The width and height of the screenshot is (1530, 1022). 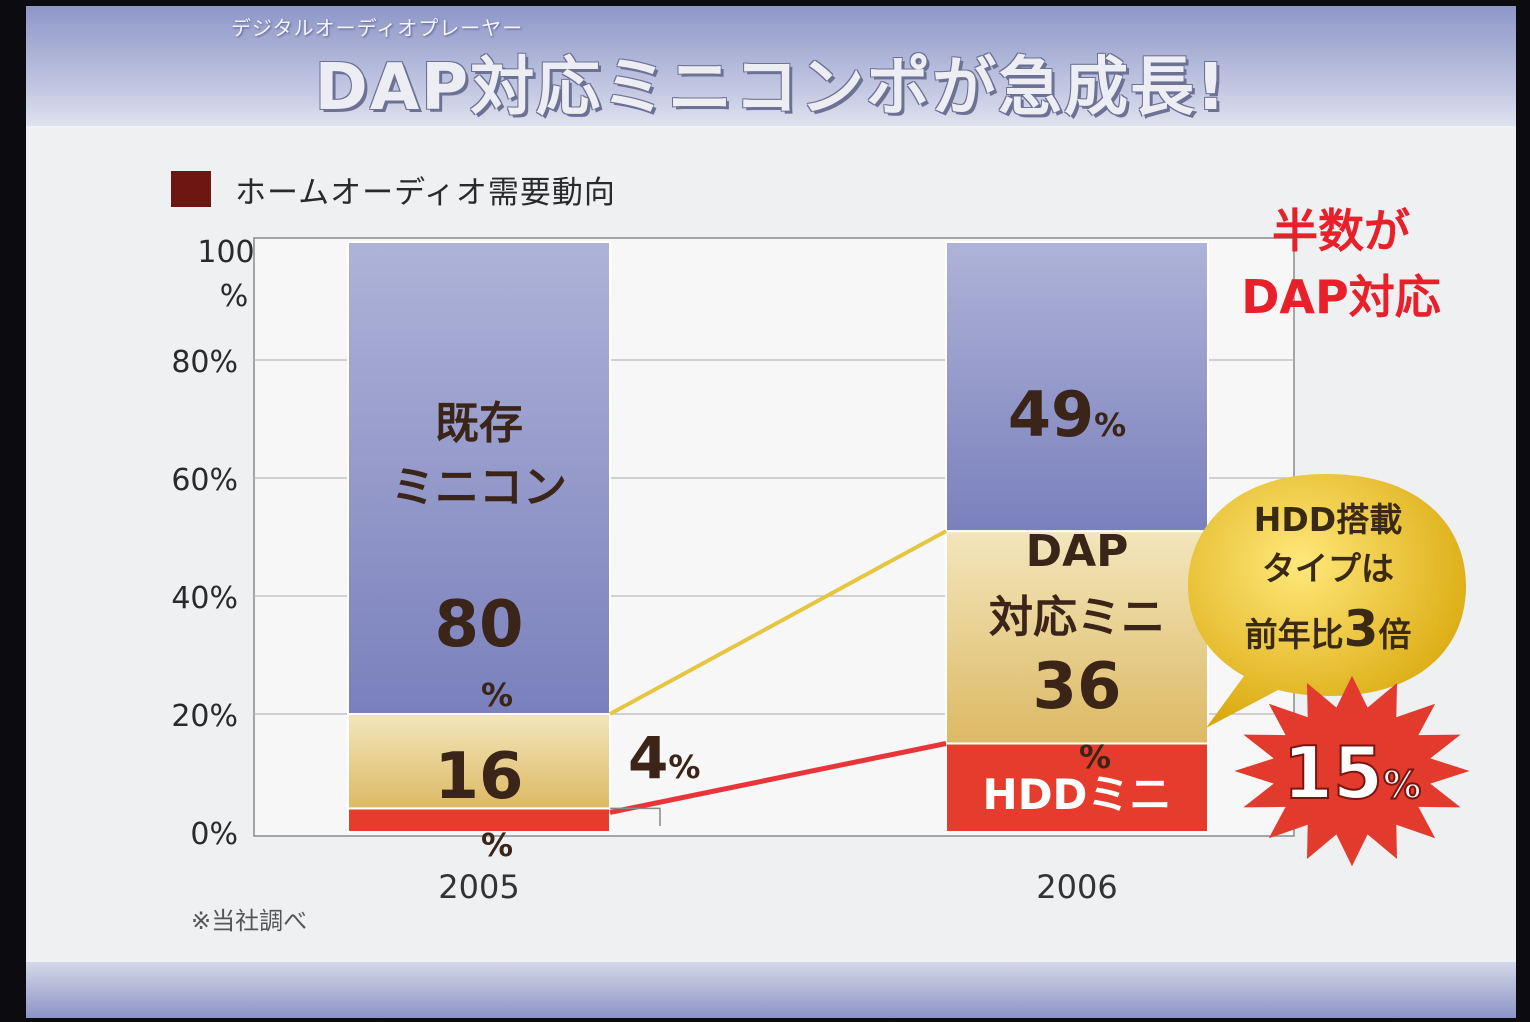 What do you see at coordinates (478, 887) in the screenshot?
I see `x-tick-label: 2005` at bounding box center [478, 887].